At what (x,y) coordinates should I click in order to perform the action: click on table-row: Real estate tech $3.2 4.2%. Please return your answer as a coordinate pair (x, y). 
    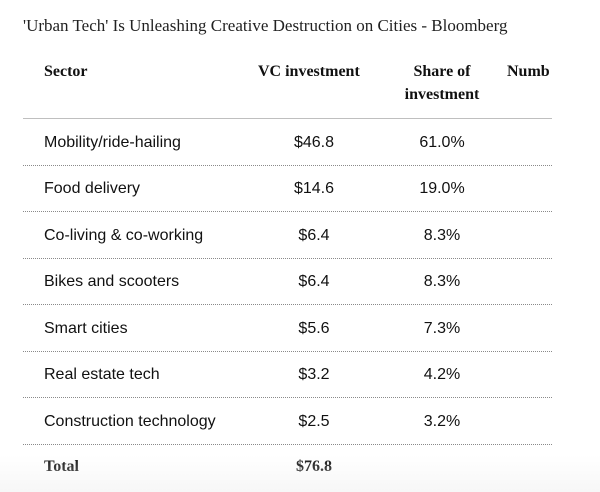
    Looking at the image, I should click on (287, 375).